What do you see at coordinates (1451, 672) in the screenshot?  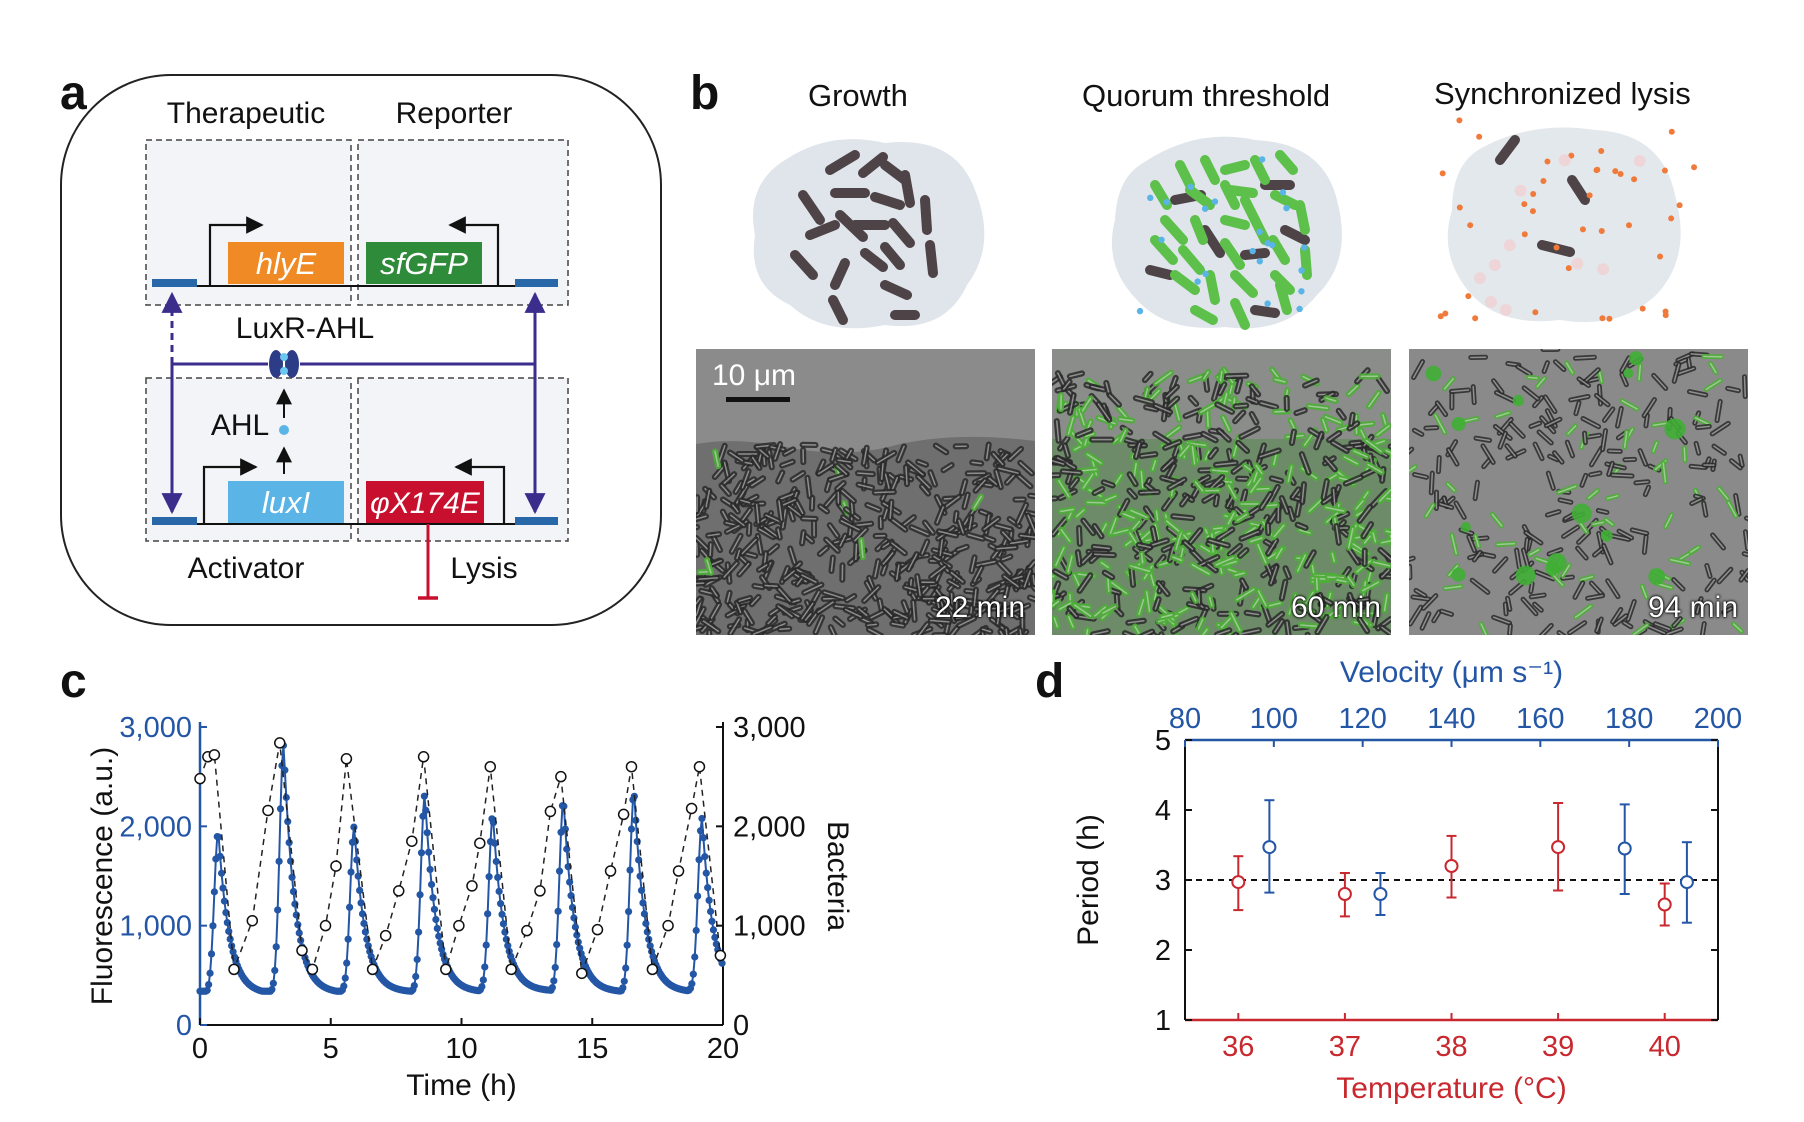 I see `x-axis-label-top: Velocity (μm s⁻¹)` at bounding box center [1451, 672].